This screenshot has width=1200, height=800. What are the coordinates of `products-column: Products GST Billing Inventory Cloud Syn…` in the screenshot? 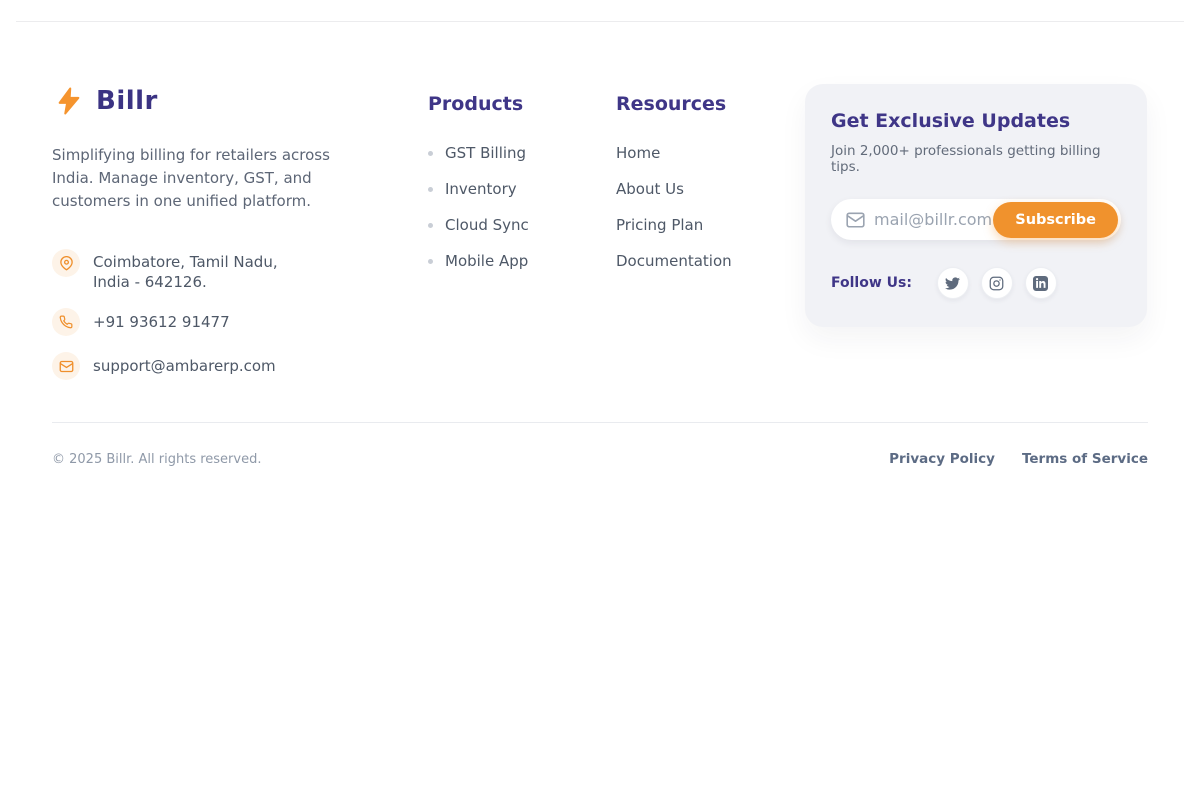 It's located at (522, 185).